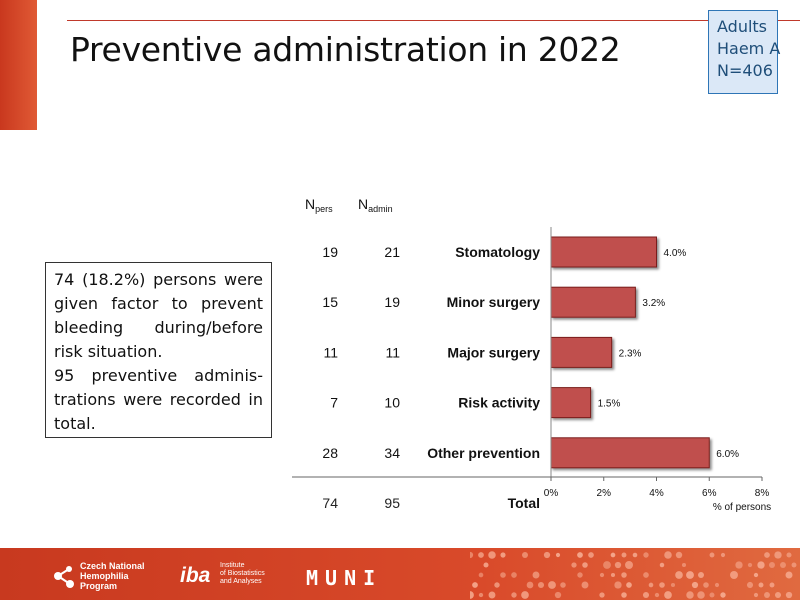 This screenshot has width=800, height=600. Describe the element at coordinates (497, 252) in the screenshot. I see `category-label: Stomatology` at that location.